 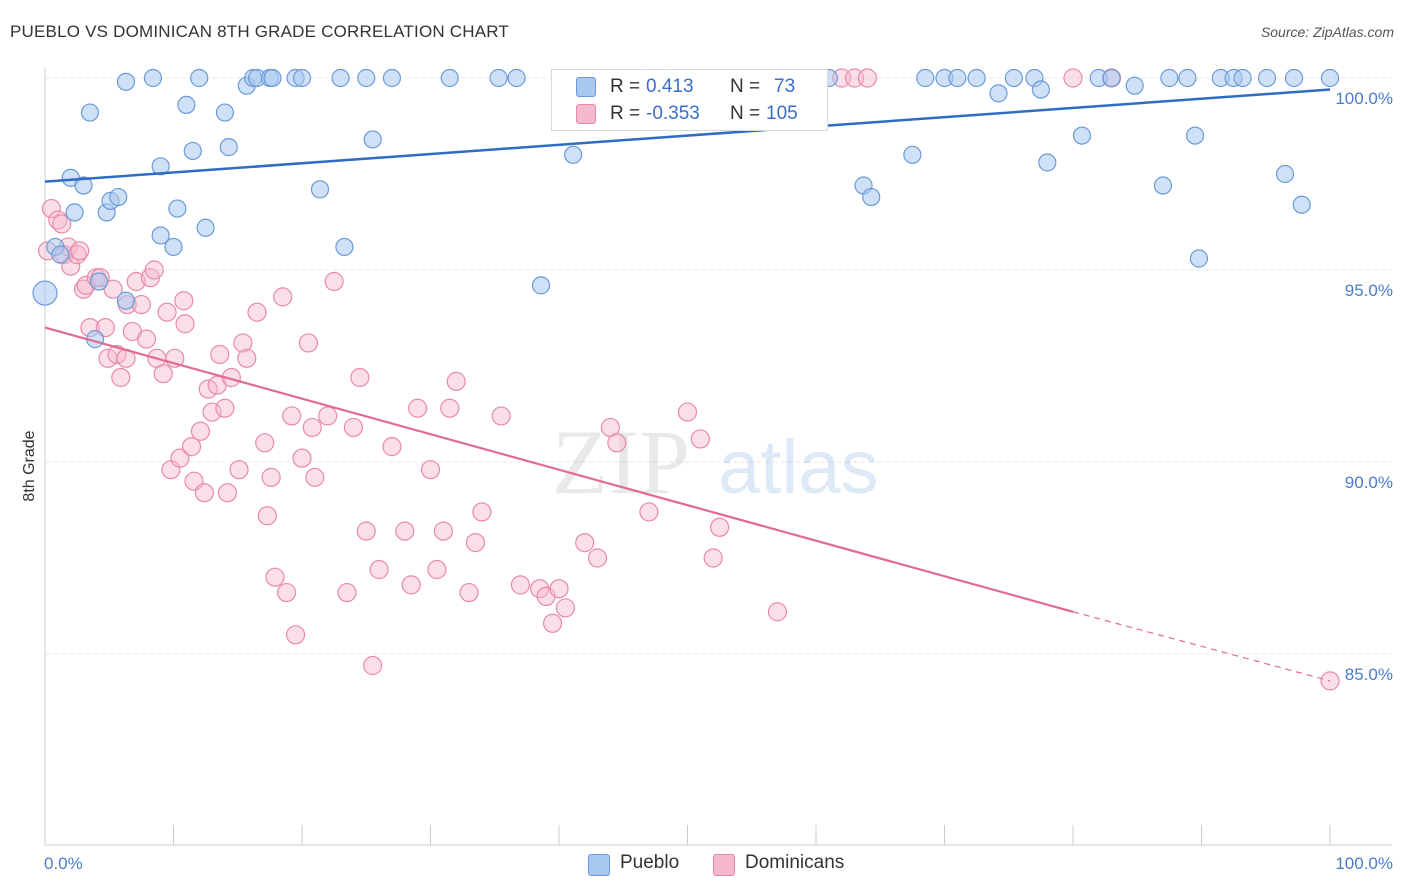 I want to click on y-tick-label: 90.0%, so click(x=1369, y=482).